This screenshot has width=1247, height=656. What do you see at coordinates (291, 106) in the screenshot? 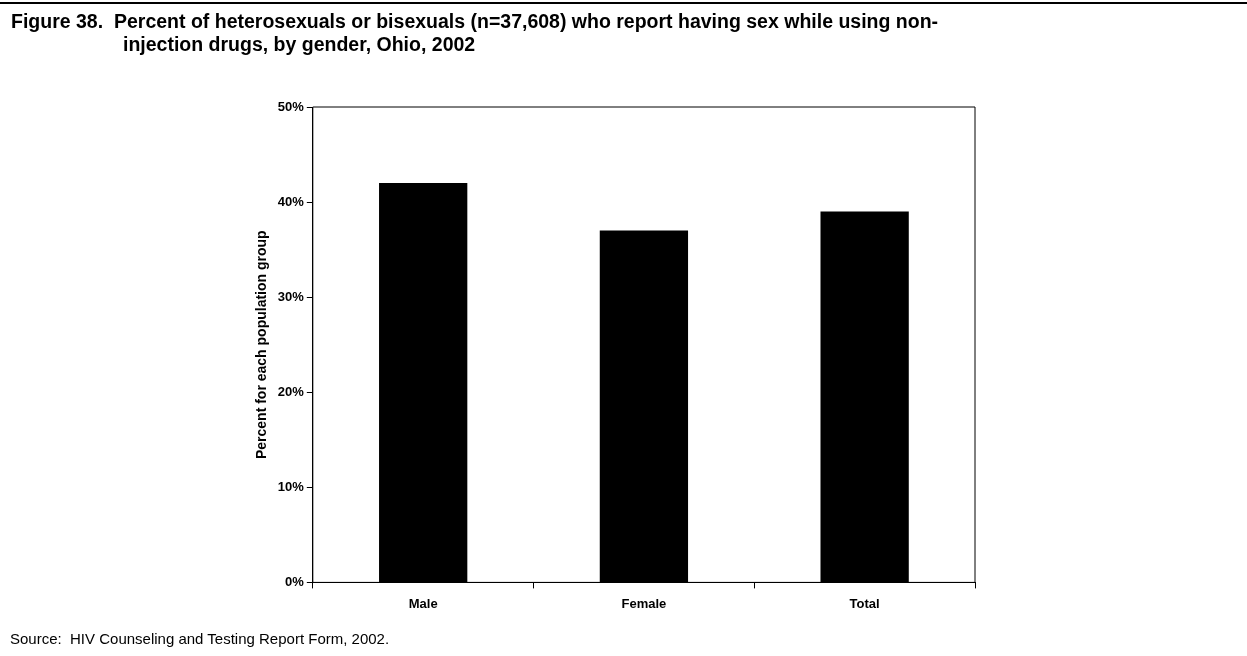
I see `y-tick-label: 50%` at bounding box center [291, 106].